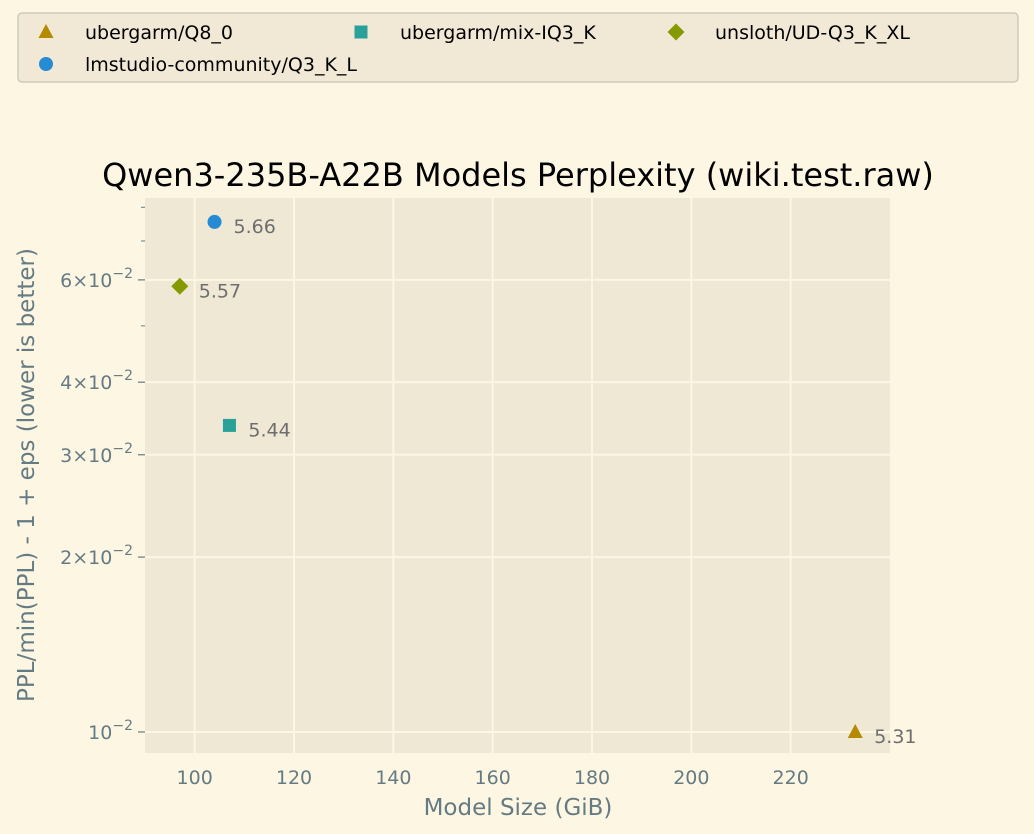 The height and width of the screenshot is (834, 1034). What do you see at coordinates (791, 778) in the screenshot?
I see `x-tick-label: 220` at bounding box center [791, 778].